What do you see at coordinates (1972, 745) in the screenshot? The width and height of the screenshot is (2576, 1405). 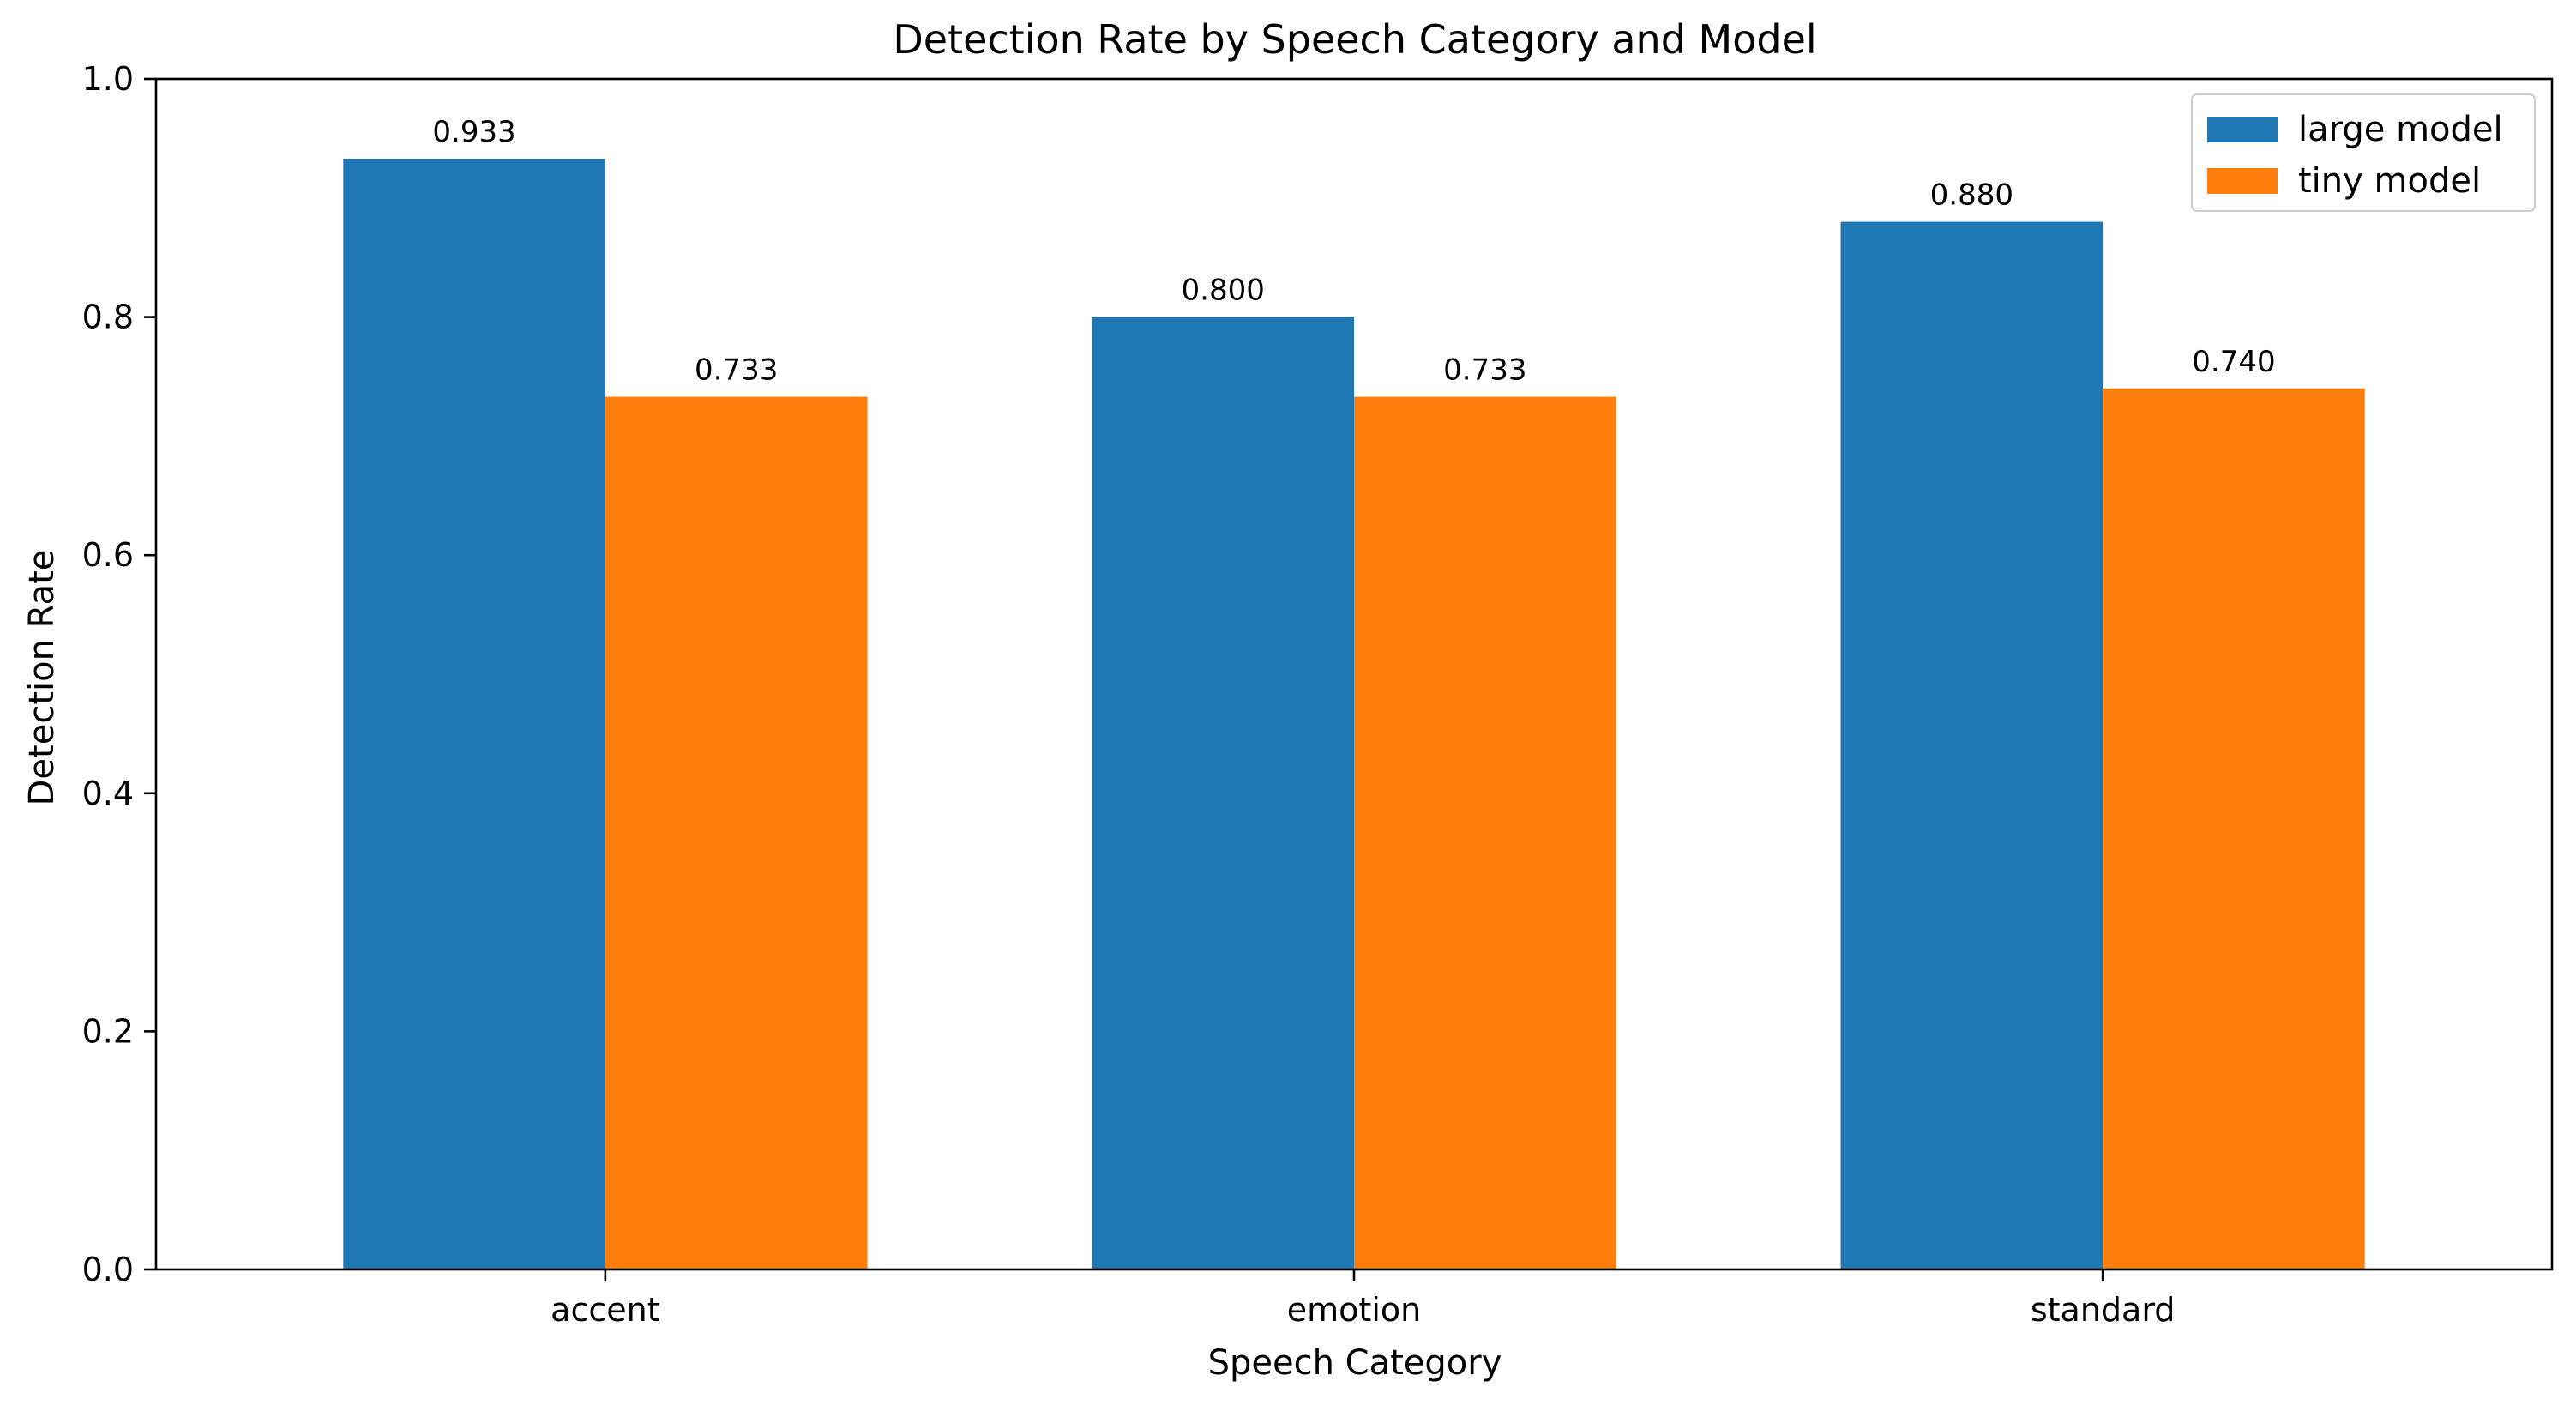 I see `bar-large-model-standard` at bounding box center [1972, 745].